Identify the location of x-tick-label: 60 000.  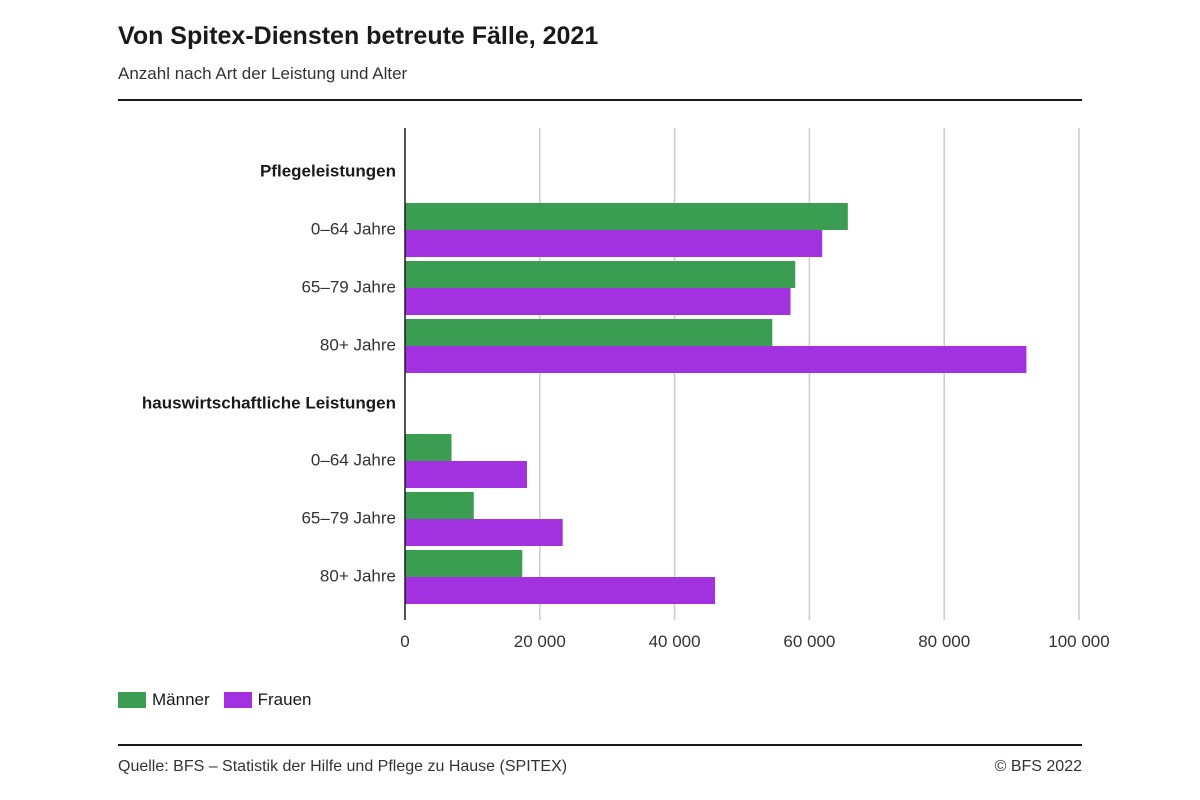
(809, 641).